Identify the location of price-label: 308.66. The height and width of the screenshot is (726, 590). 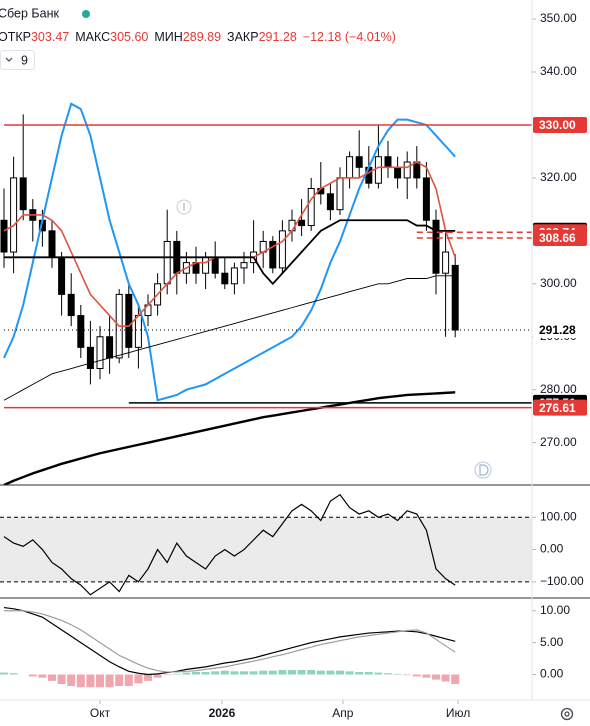
(557, 238).